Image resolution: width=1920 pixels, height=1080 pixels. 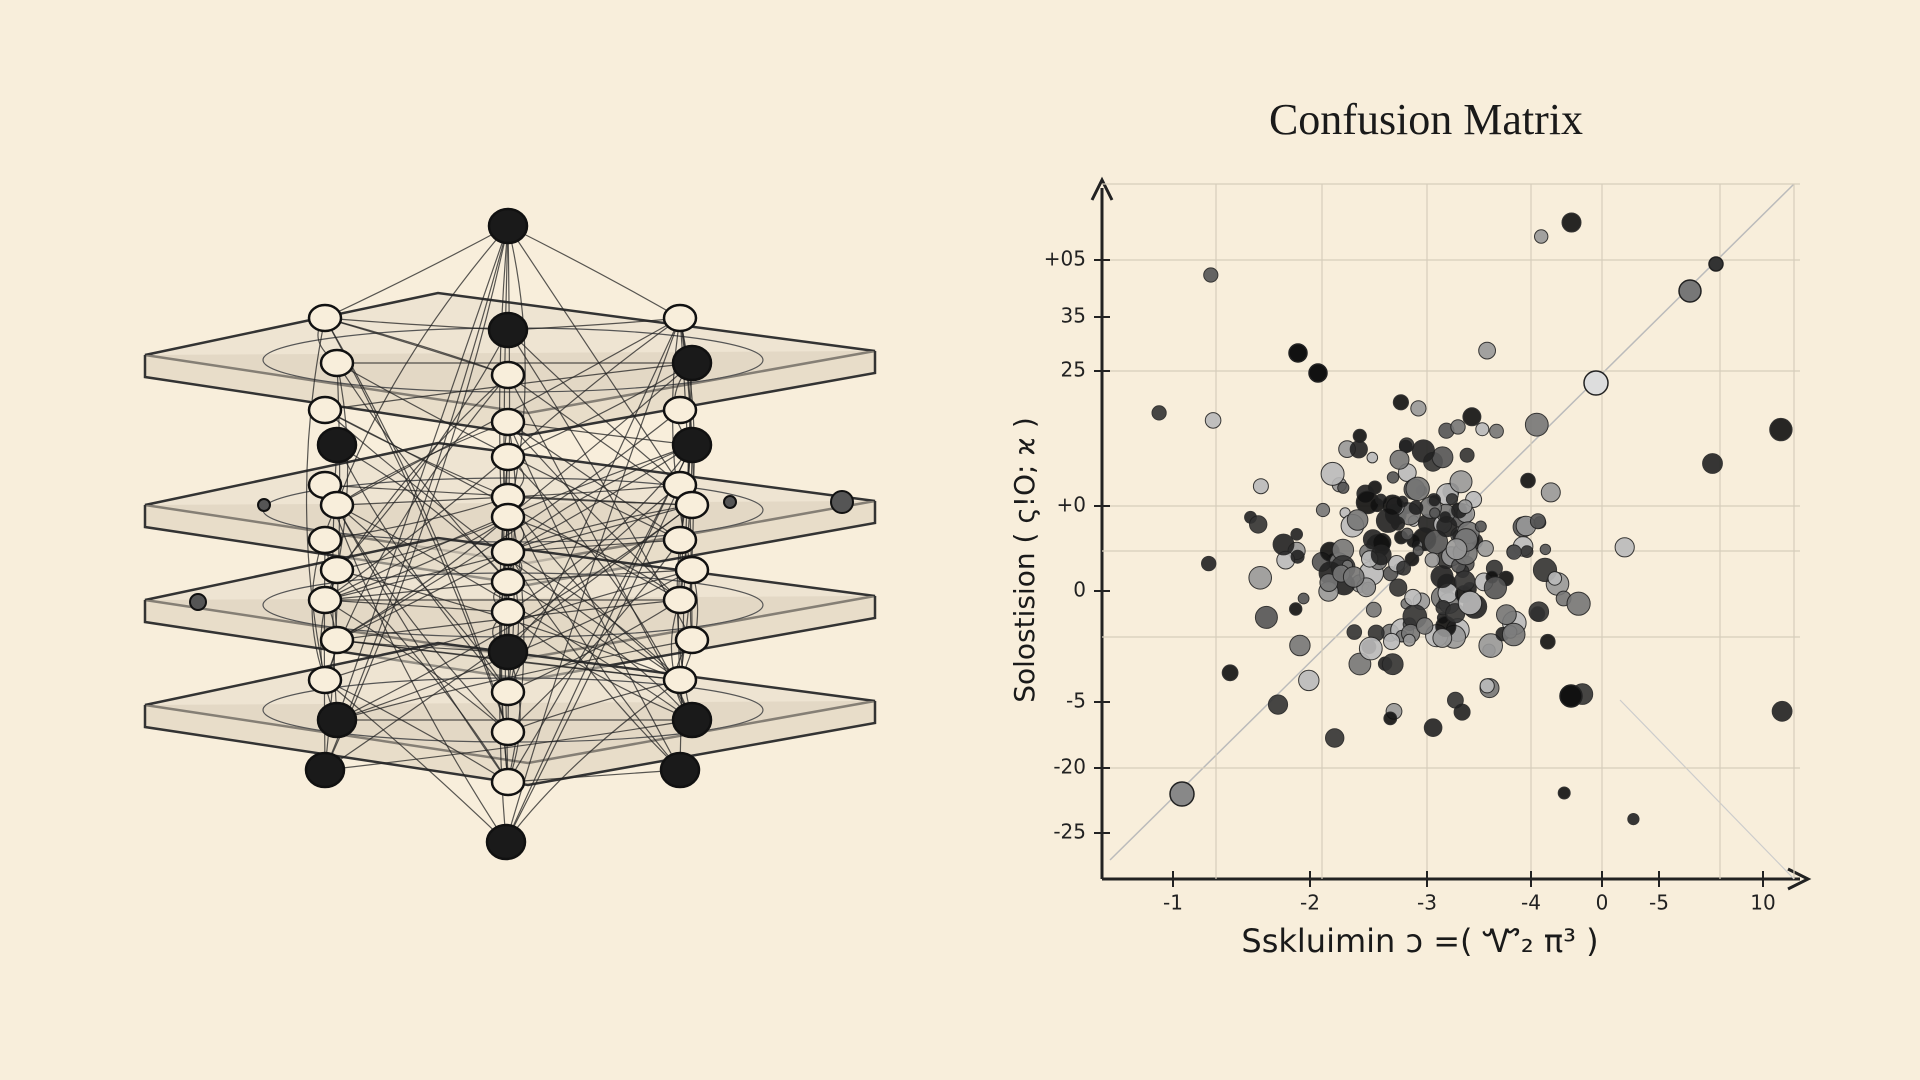 I want to click on y-axis-label: Solostision ( ς!O; ϰ ), so click(x=1024, y=560).